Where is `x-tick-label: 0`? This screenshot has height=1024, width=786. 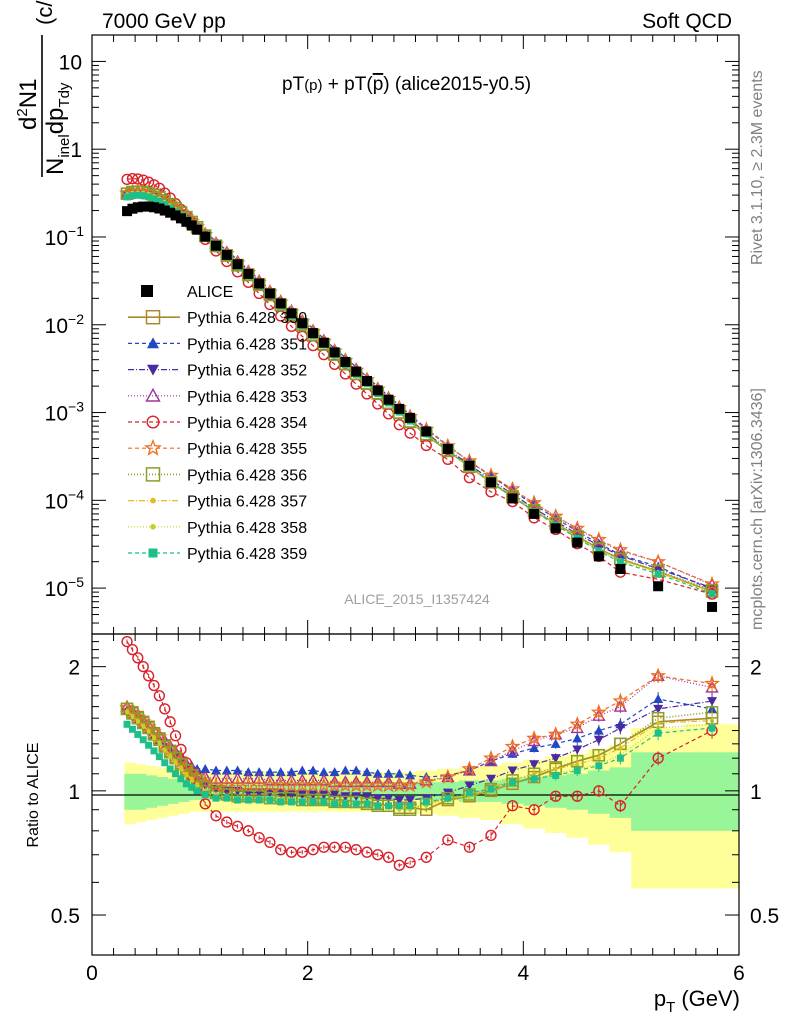 x-tick-label: 0 is located at coordinates (92, 973).